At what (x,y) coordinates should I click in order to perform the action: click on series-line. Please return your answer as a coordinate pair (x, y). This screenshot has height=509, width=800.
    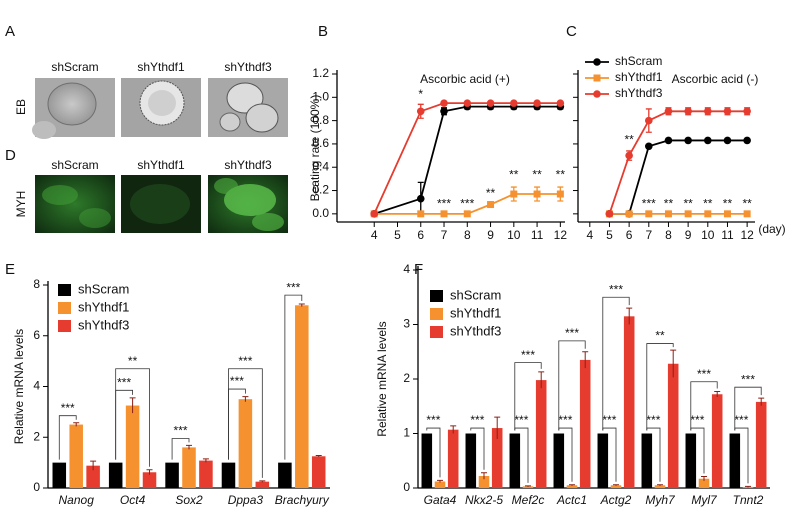
    Looking at the image, I should click on (467, 160).